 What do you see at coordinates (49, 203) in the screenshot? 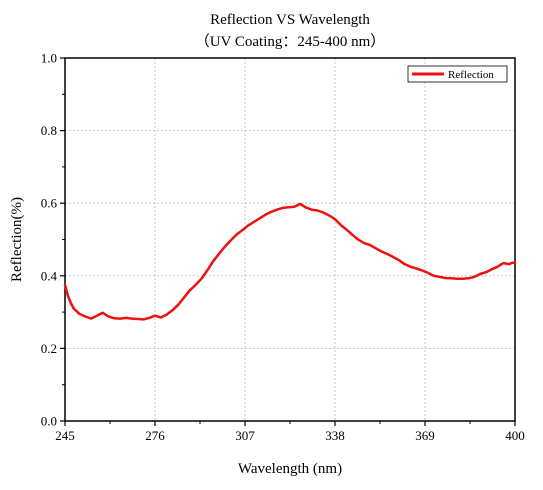
I see `y-tick-label: 0.6` at bounding box center [49, 203].